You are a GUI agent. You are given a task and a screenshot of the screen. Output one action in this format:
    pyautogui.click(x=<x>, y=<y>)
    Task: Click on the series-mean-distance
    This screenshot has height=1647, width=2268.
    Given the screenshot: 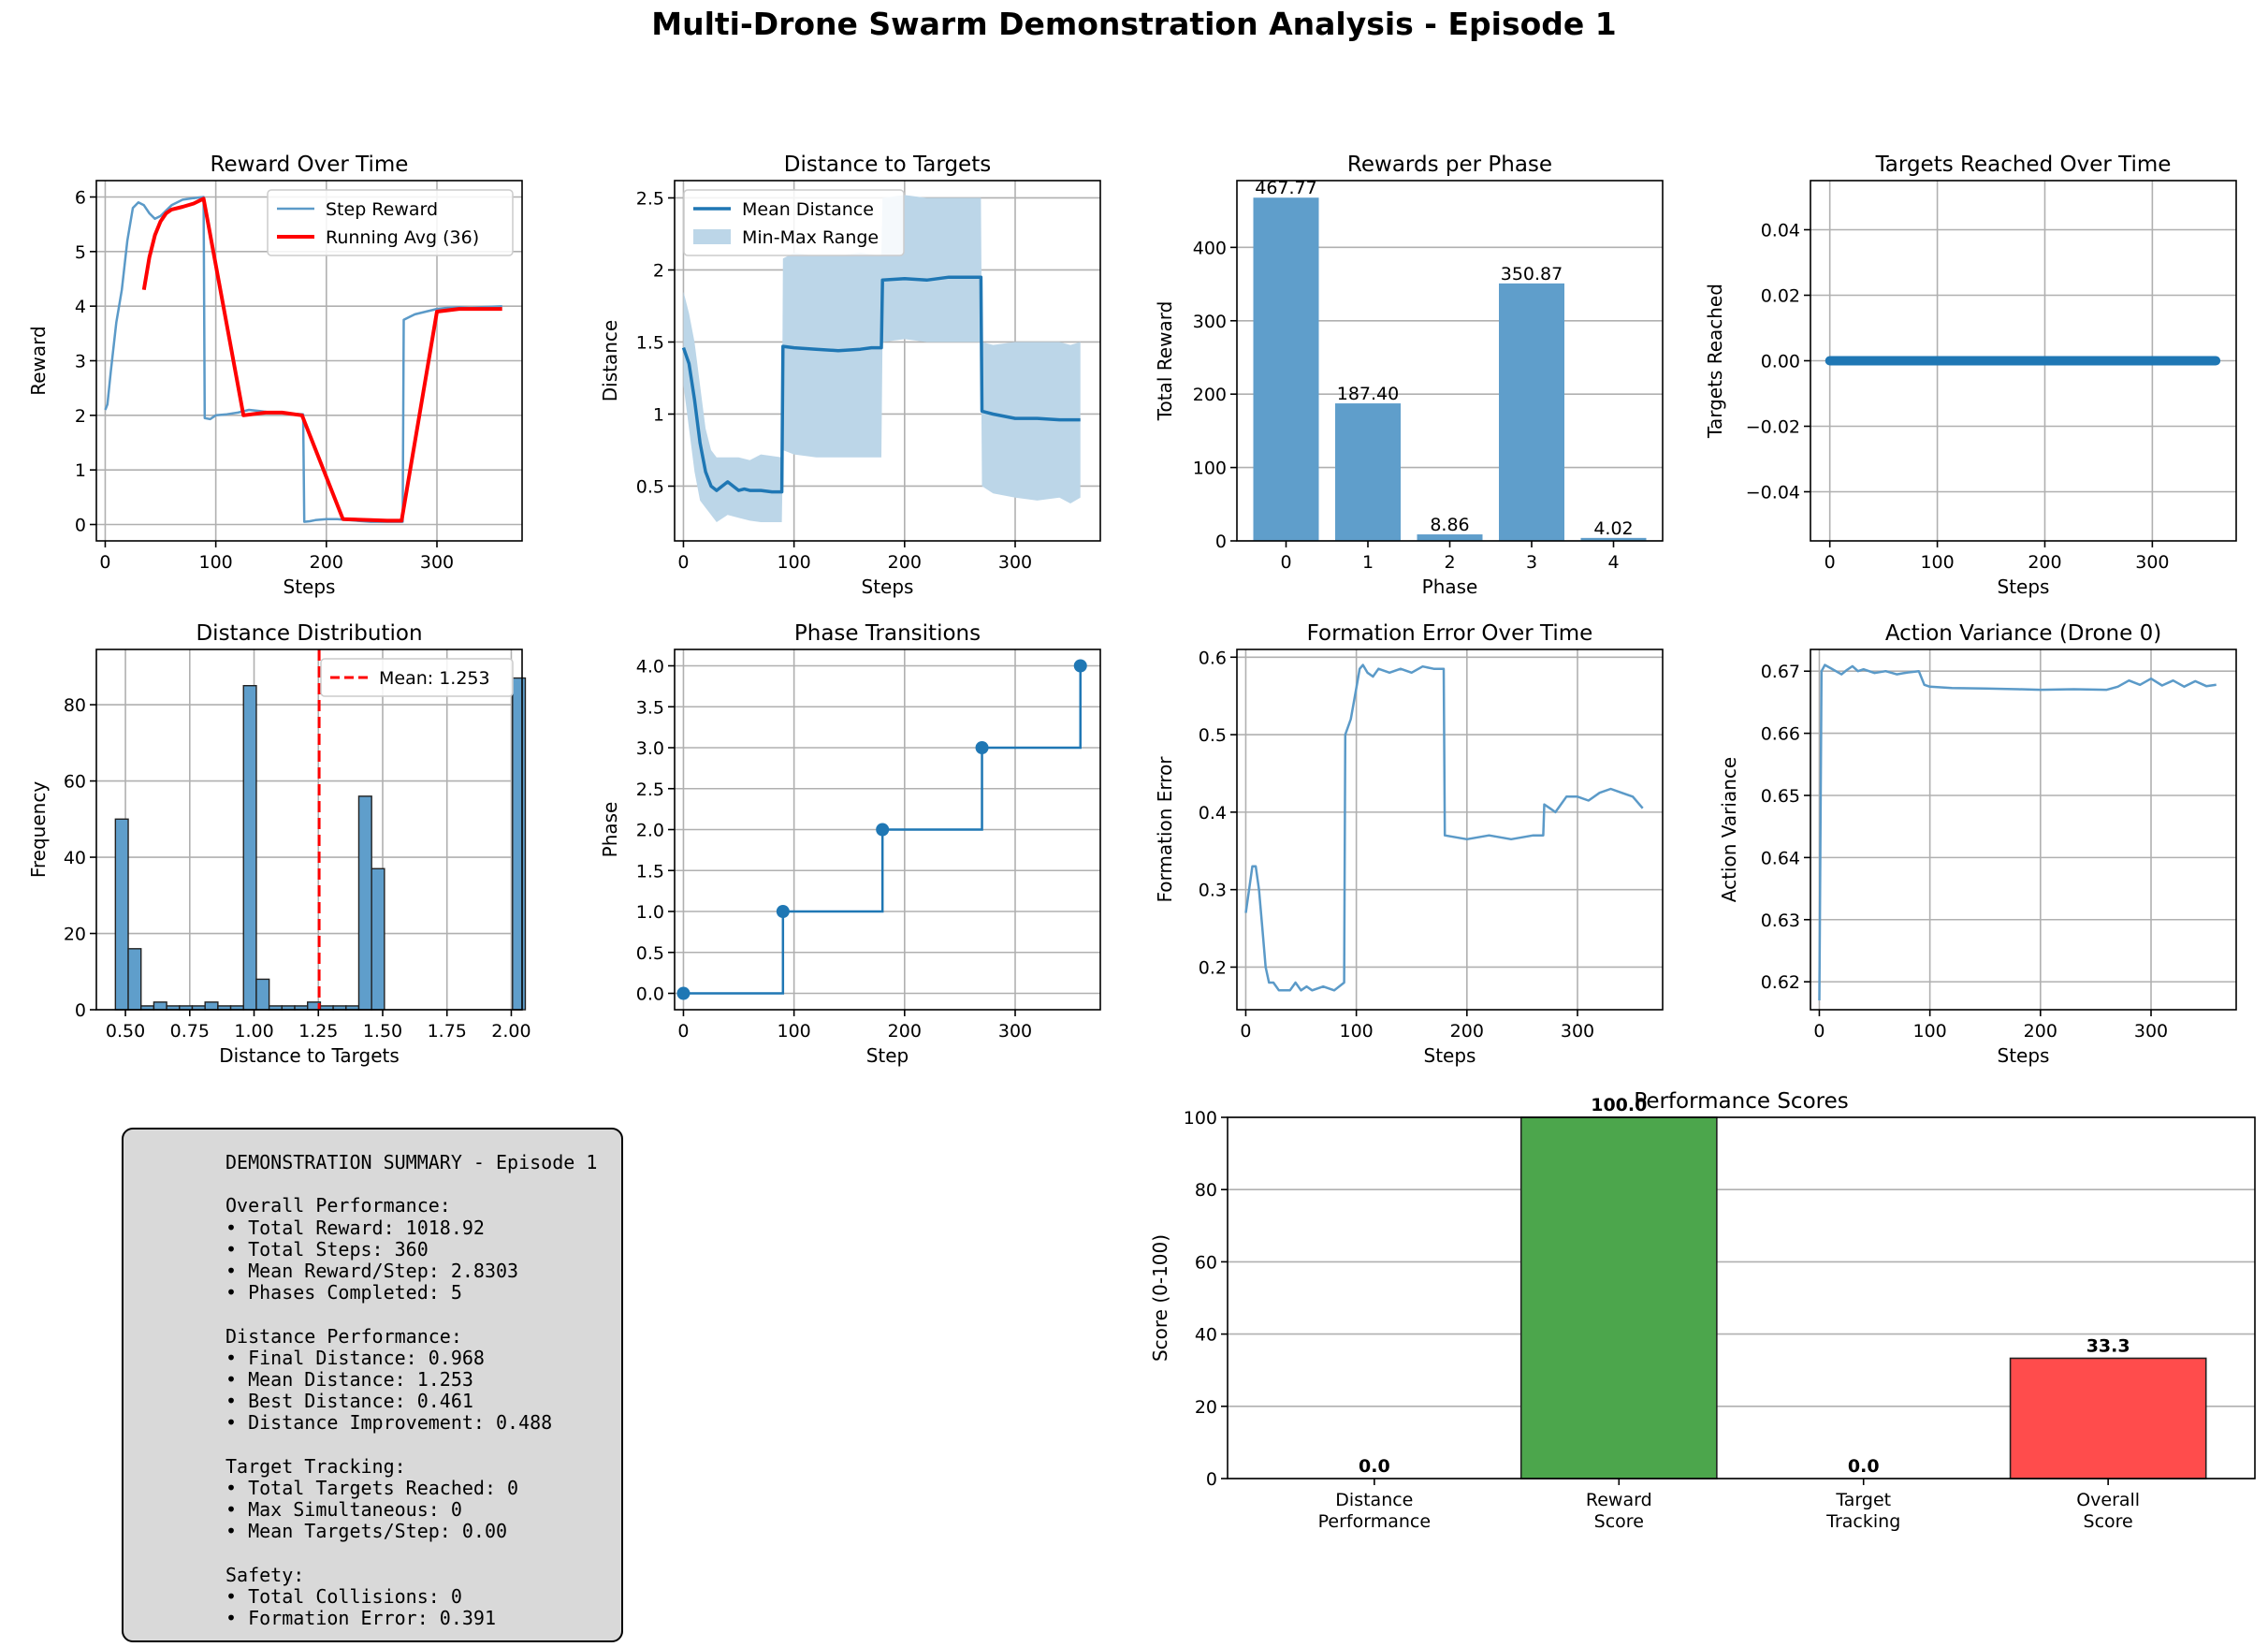 What is the action you would take?
    pyautogui.click(x=881, y=385)
    